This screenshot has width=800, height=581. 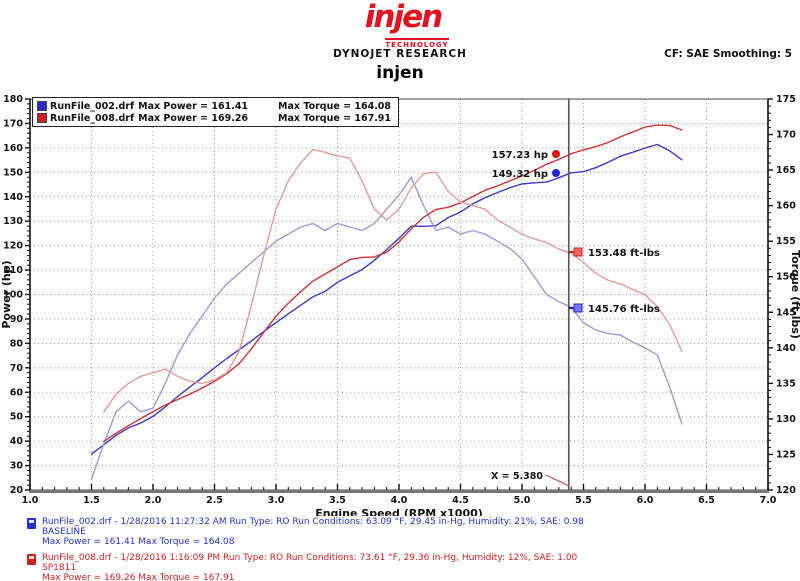 I want to click on run-label-red: SP1811, so click(x=59, y=568).